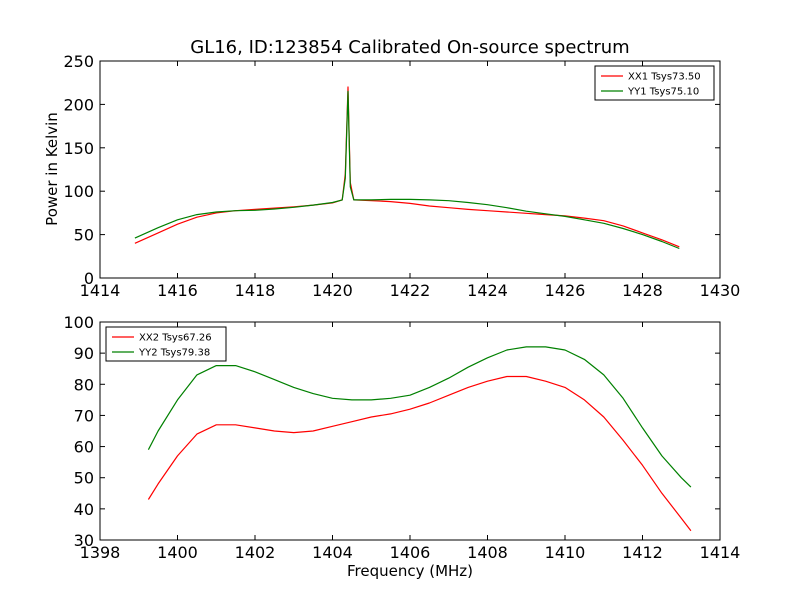  What do you see at coordinates (84, 353) in the screenshot?
I see `y-tick-label-1-6: 90` at bounding box center [84, 353].